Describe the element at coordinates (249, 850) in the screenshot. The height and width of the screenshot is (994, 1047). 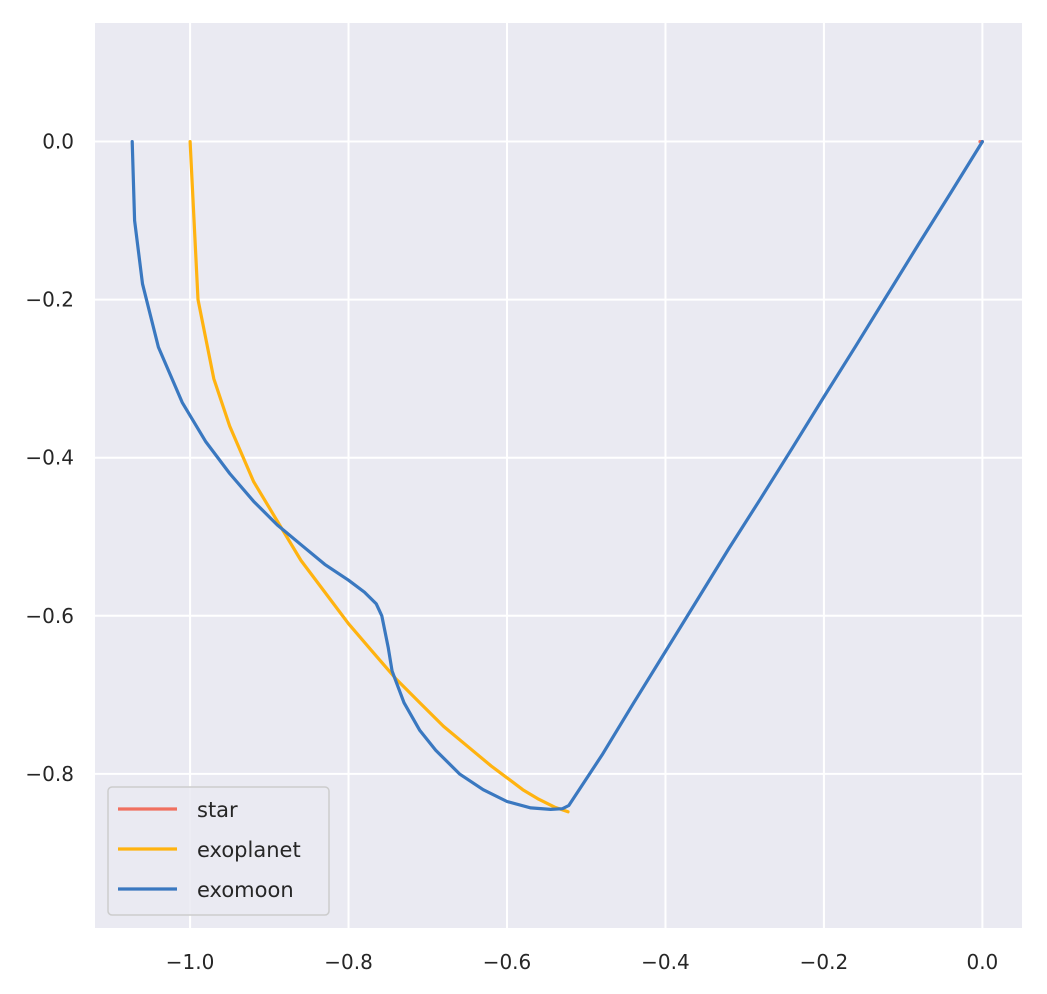
I see `legend-label-exoplanet: exoplanet` at that location.